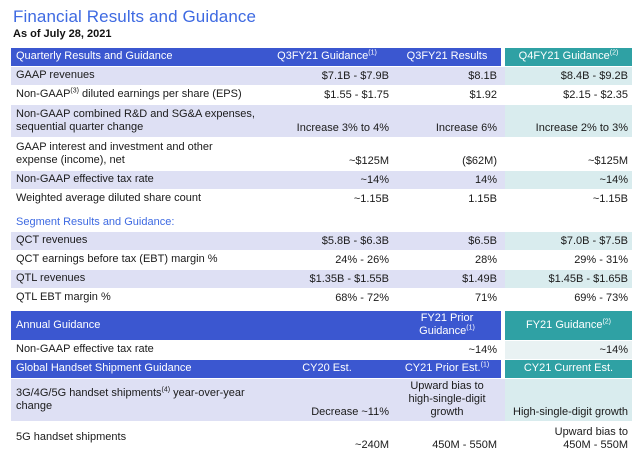  Describe the element at coordinates (447, 438) in the screenshot. I see `value-cell: 450M - 550M` at that location.